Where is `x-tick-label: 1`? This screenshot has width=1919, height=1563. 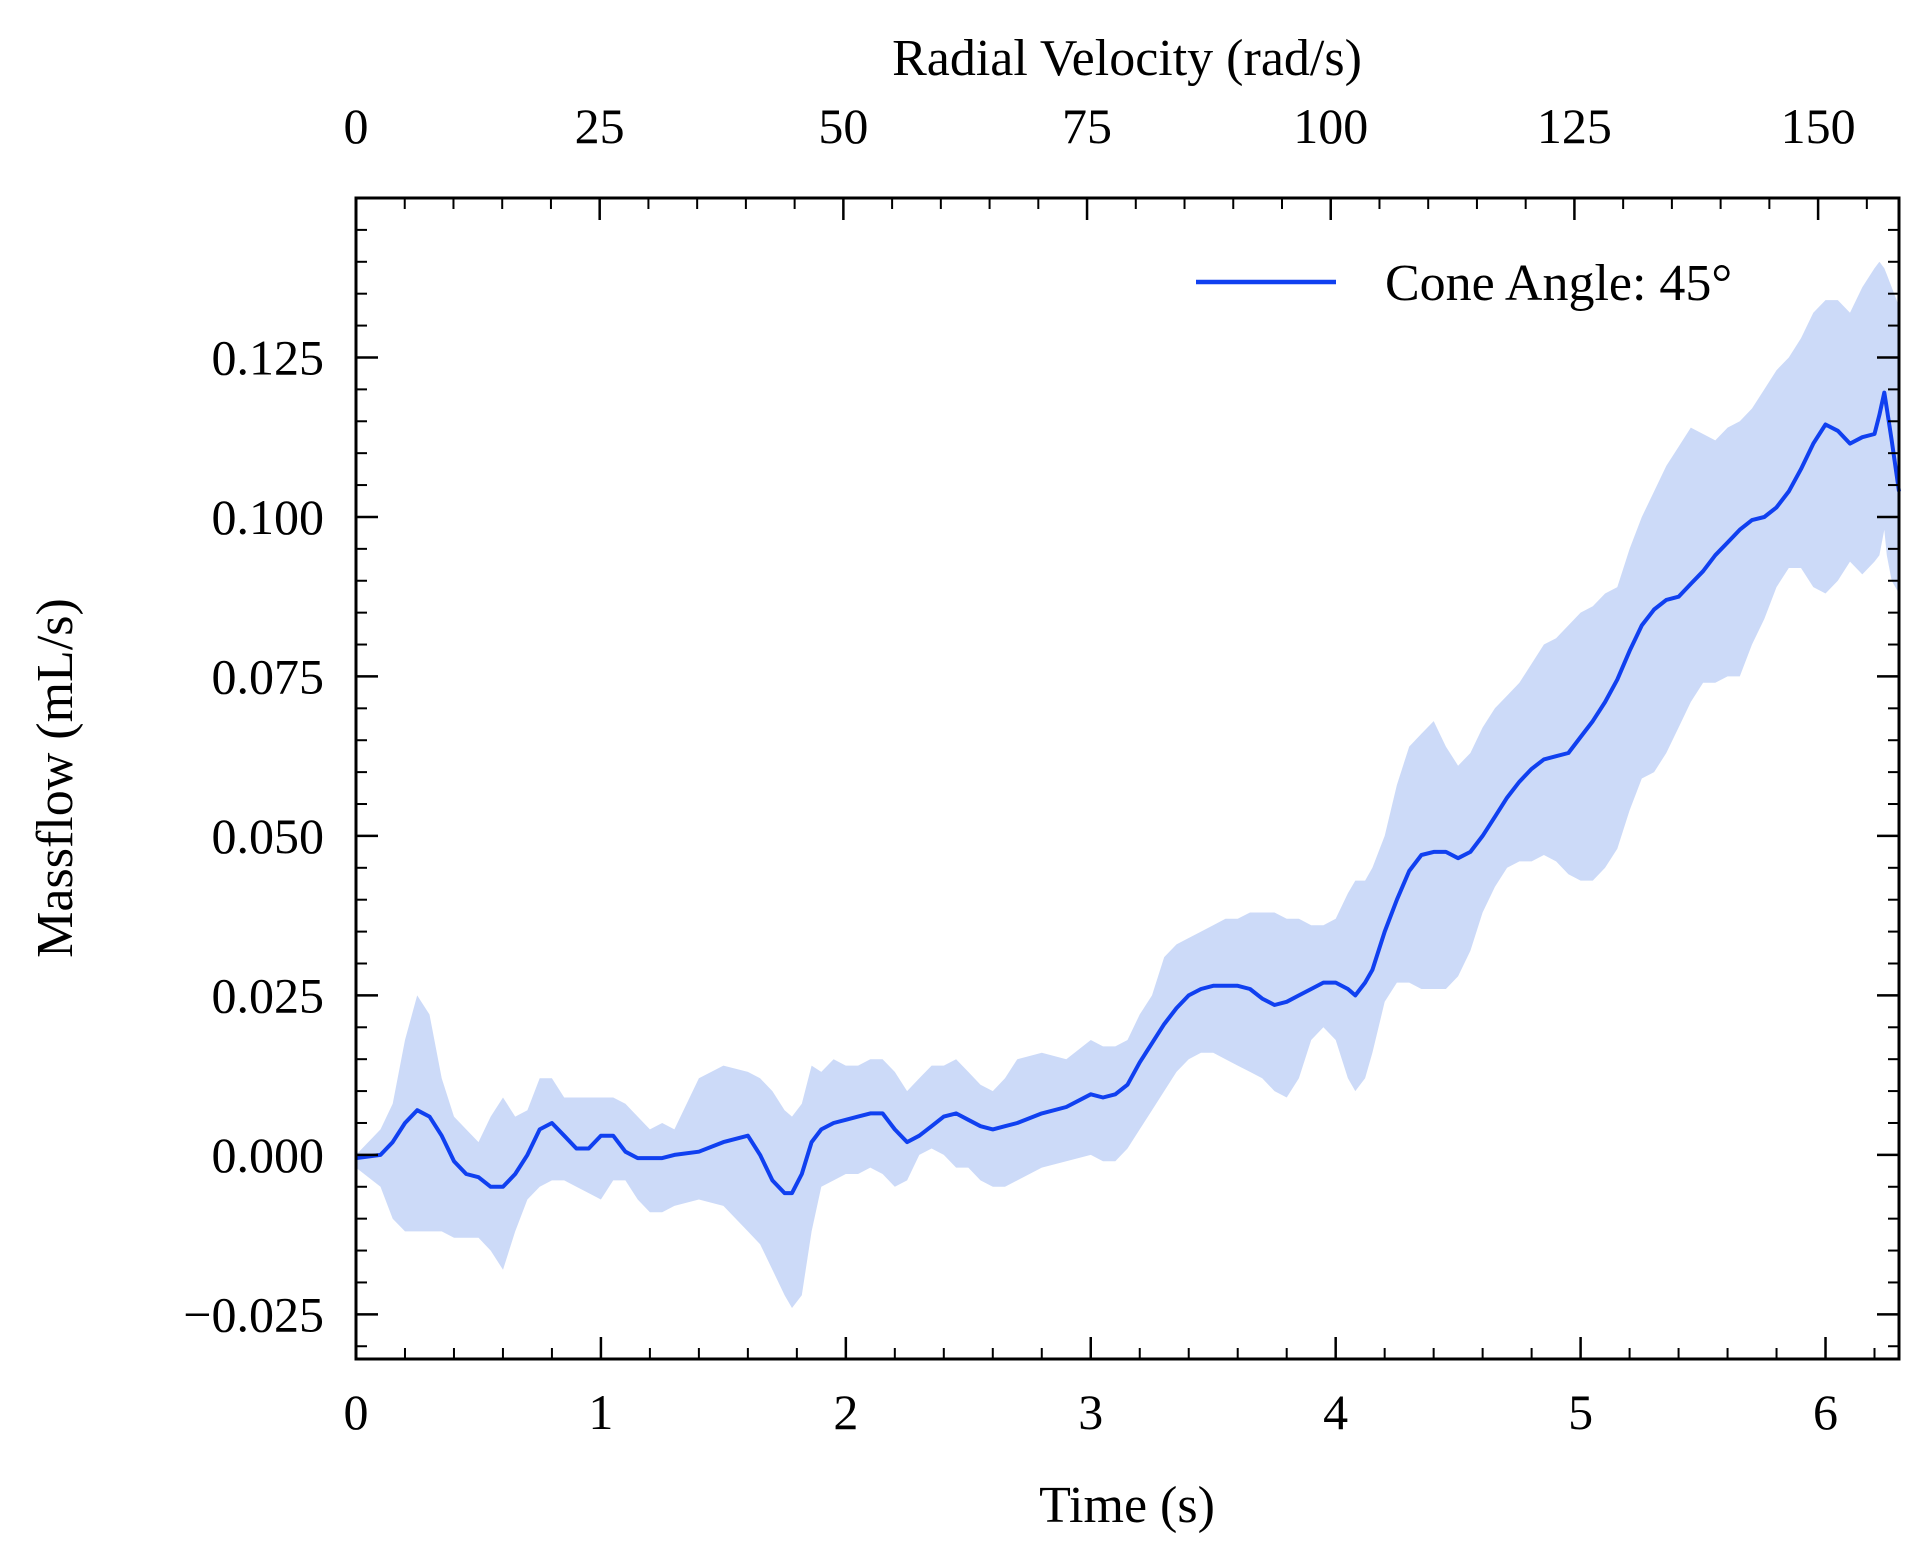 x-tick-label: 1 is located at coordinates (600, 1412).